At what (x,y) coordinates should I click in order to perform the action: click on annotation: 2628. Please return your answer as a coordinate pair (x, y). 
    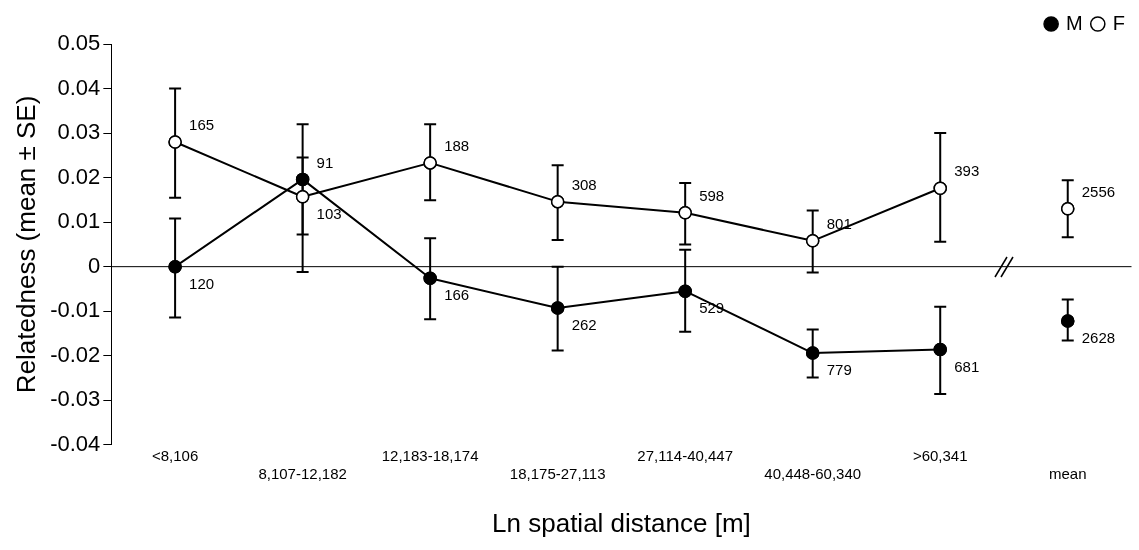
    Looking at the image, I should click on (1098, 338).